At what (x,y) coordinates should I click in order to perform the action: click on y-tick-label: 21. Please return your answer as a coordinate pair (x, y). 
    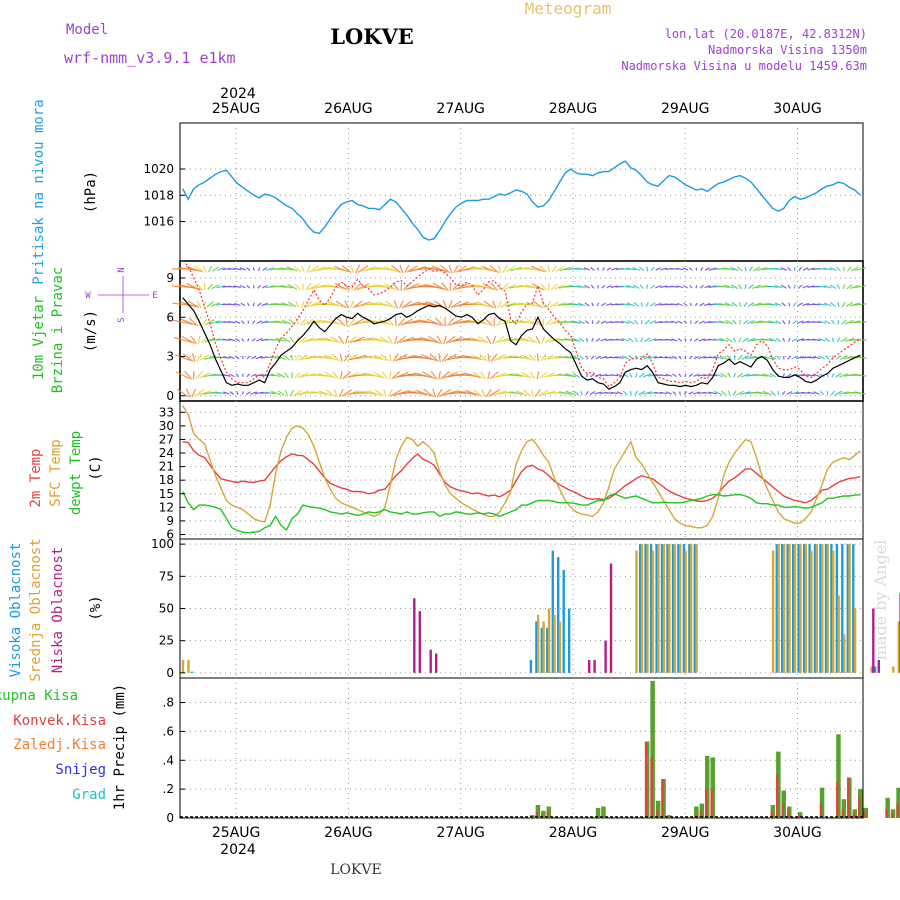
    Looking at the image, I should click on (166, 467).